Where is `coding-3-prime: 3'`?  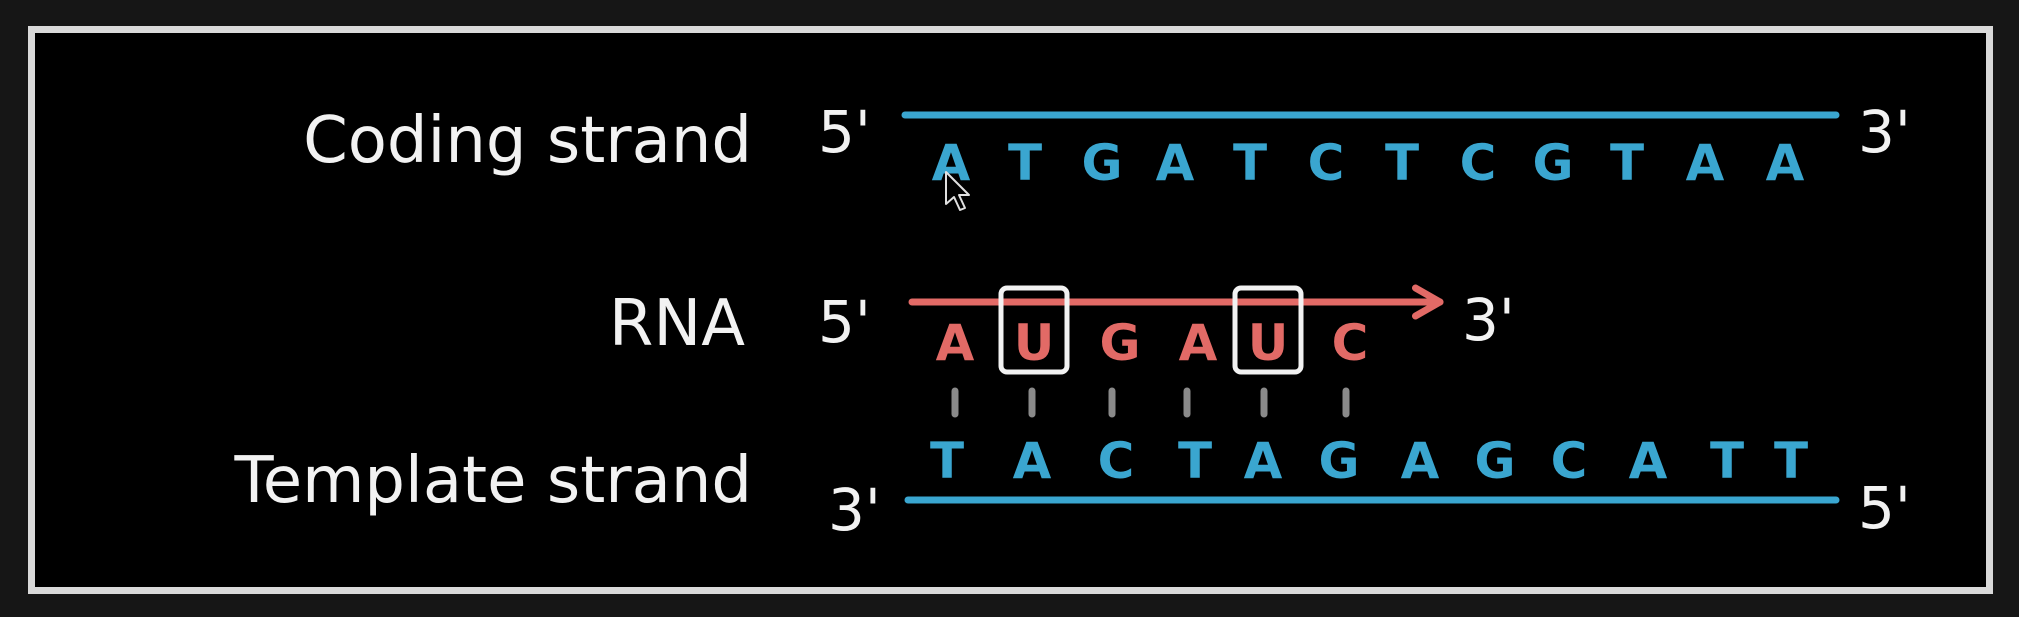
coding-3-prime: 3' is located at coordinates (1884, 132).